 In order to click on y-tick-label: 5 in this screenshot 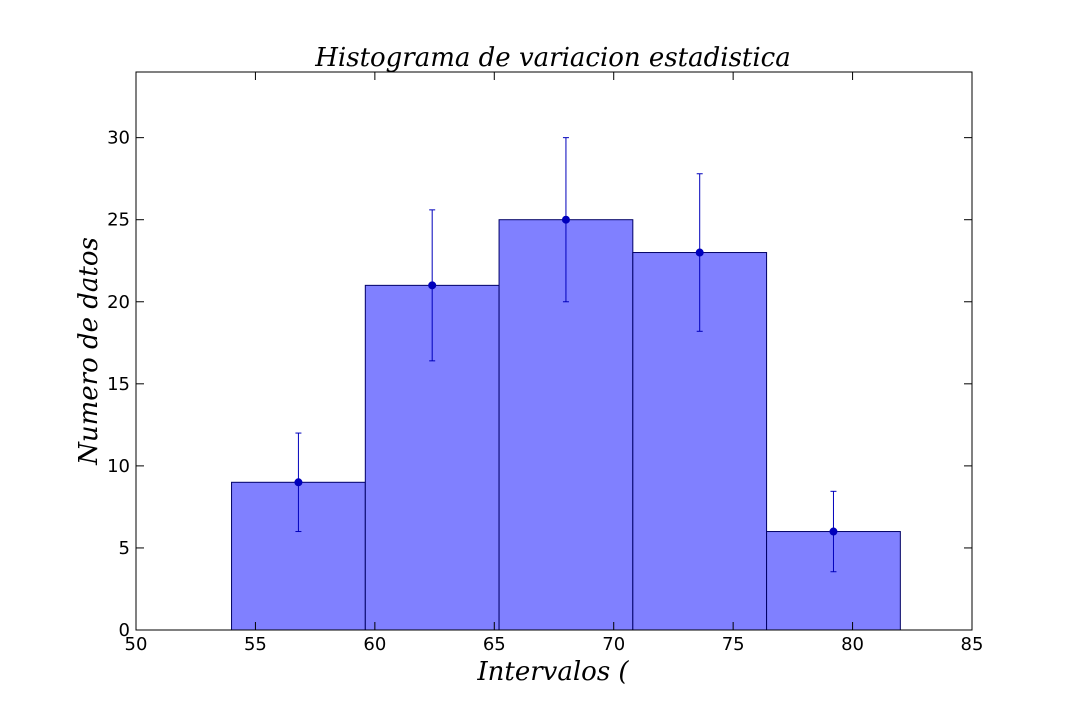, I will do `click(124, 548)`.